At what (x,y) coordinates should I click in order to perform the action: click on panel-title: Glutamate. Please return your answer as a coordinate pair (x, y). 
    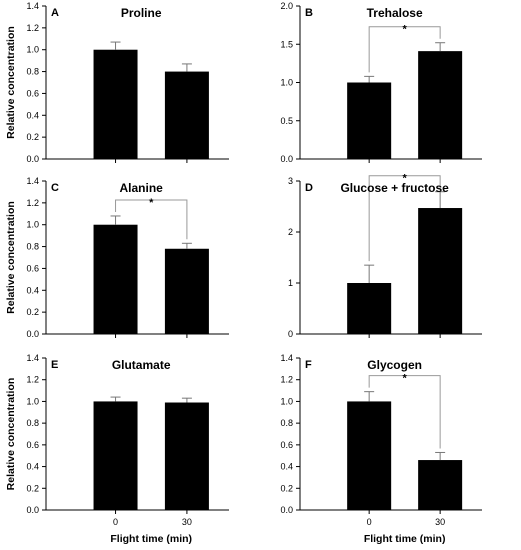
    Looking at the image, I should click on (141, 365).